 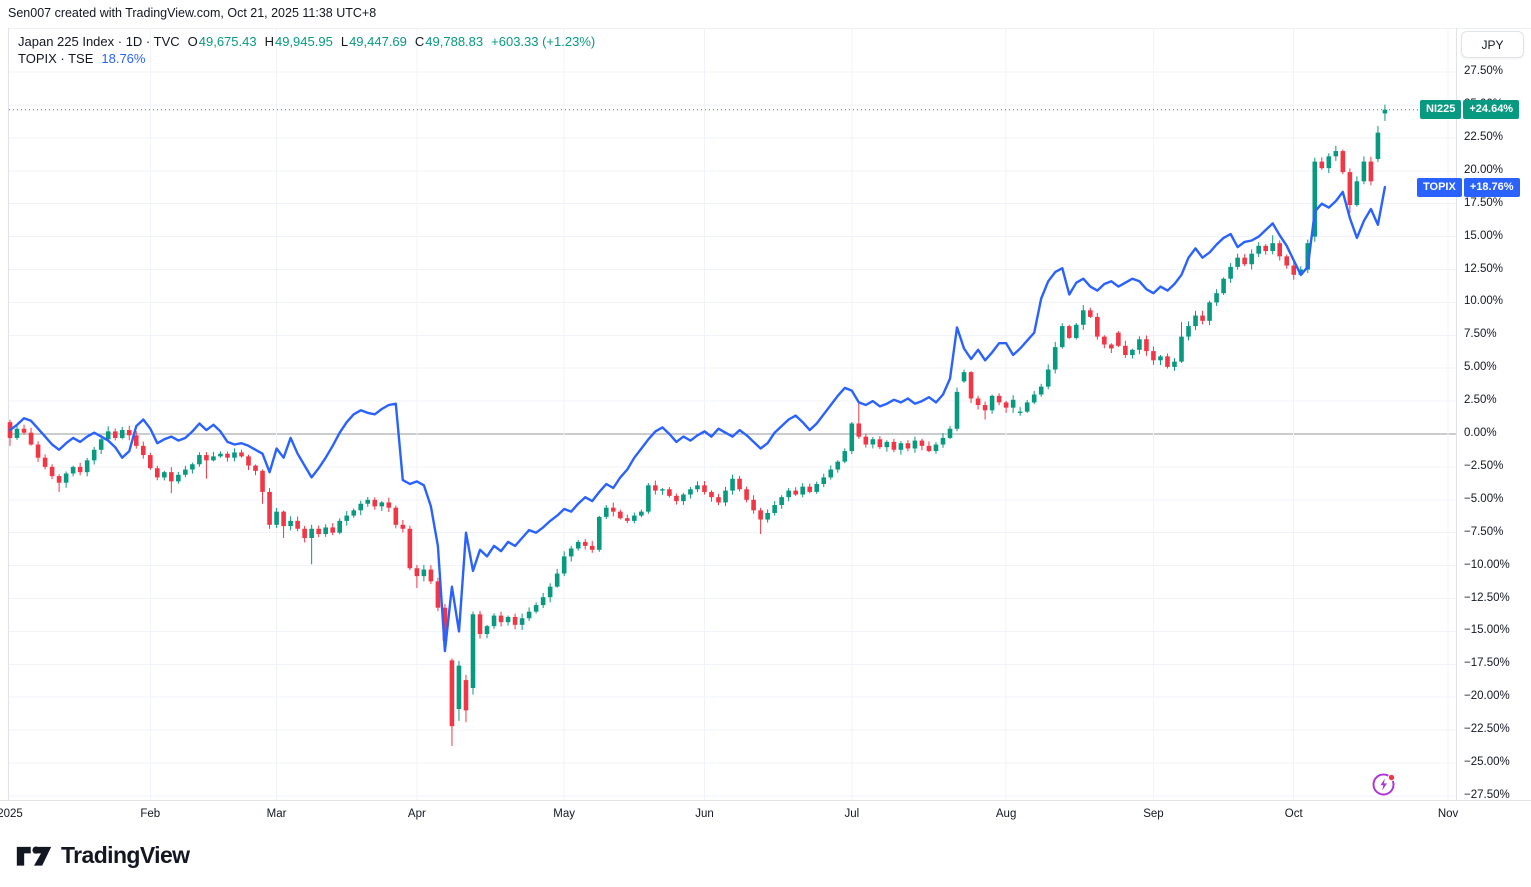 I want to click on y-tick-label: 15.00%, so click(x=1484, y=235).